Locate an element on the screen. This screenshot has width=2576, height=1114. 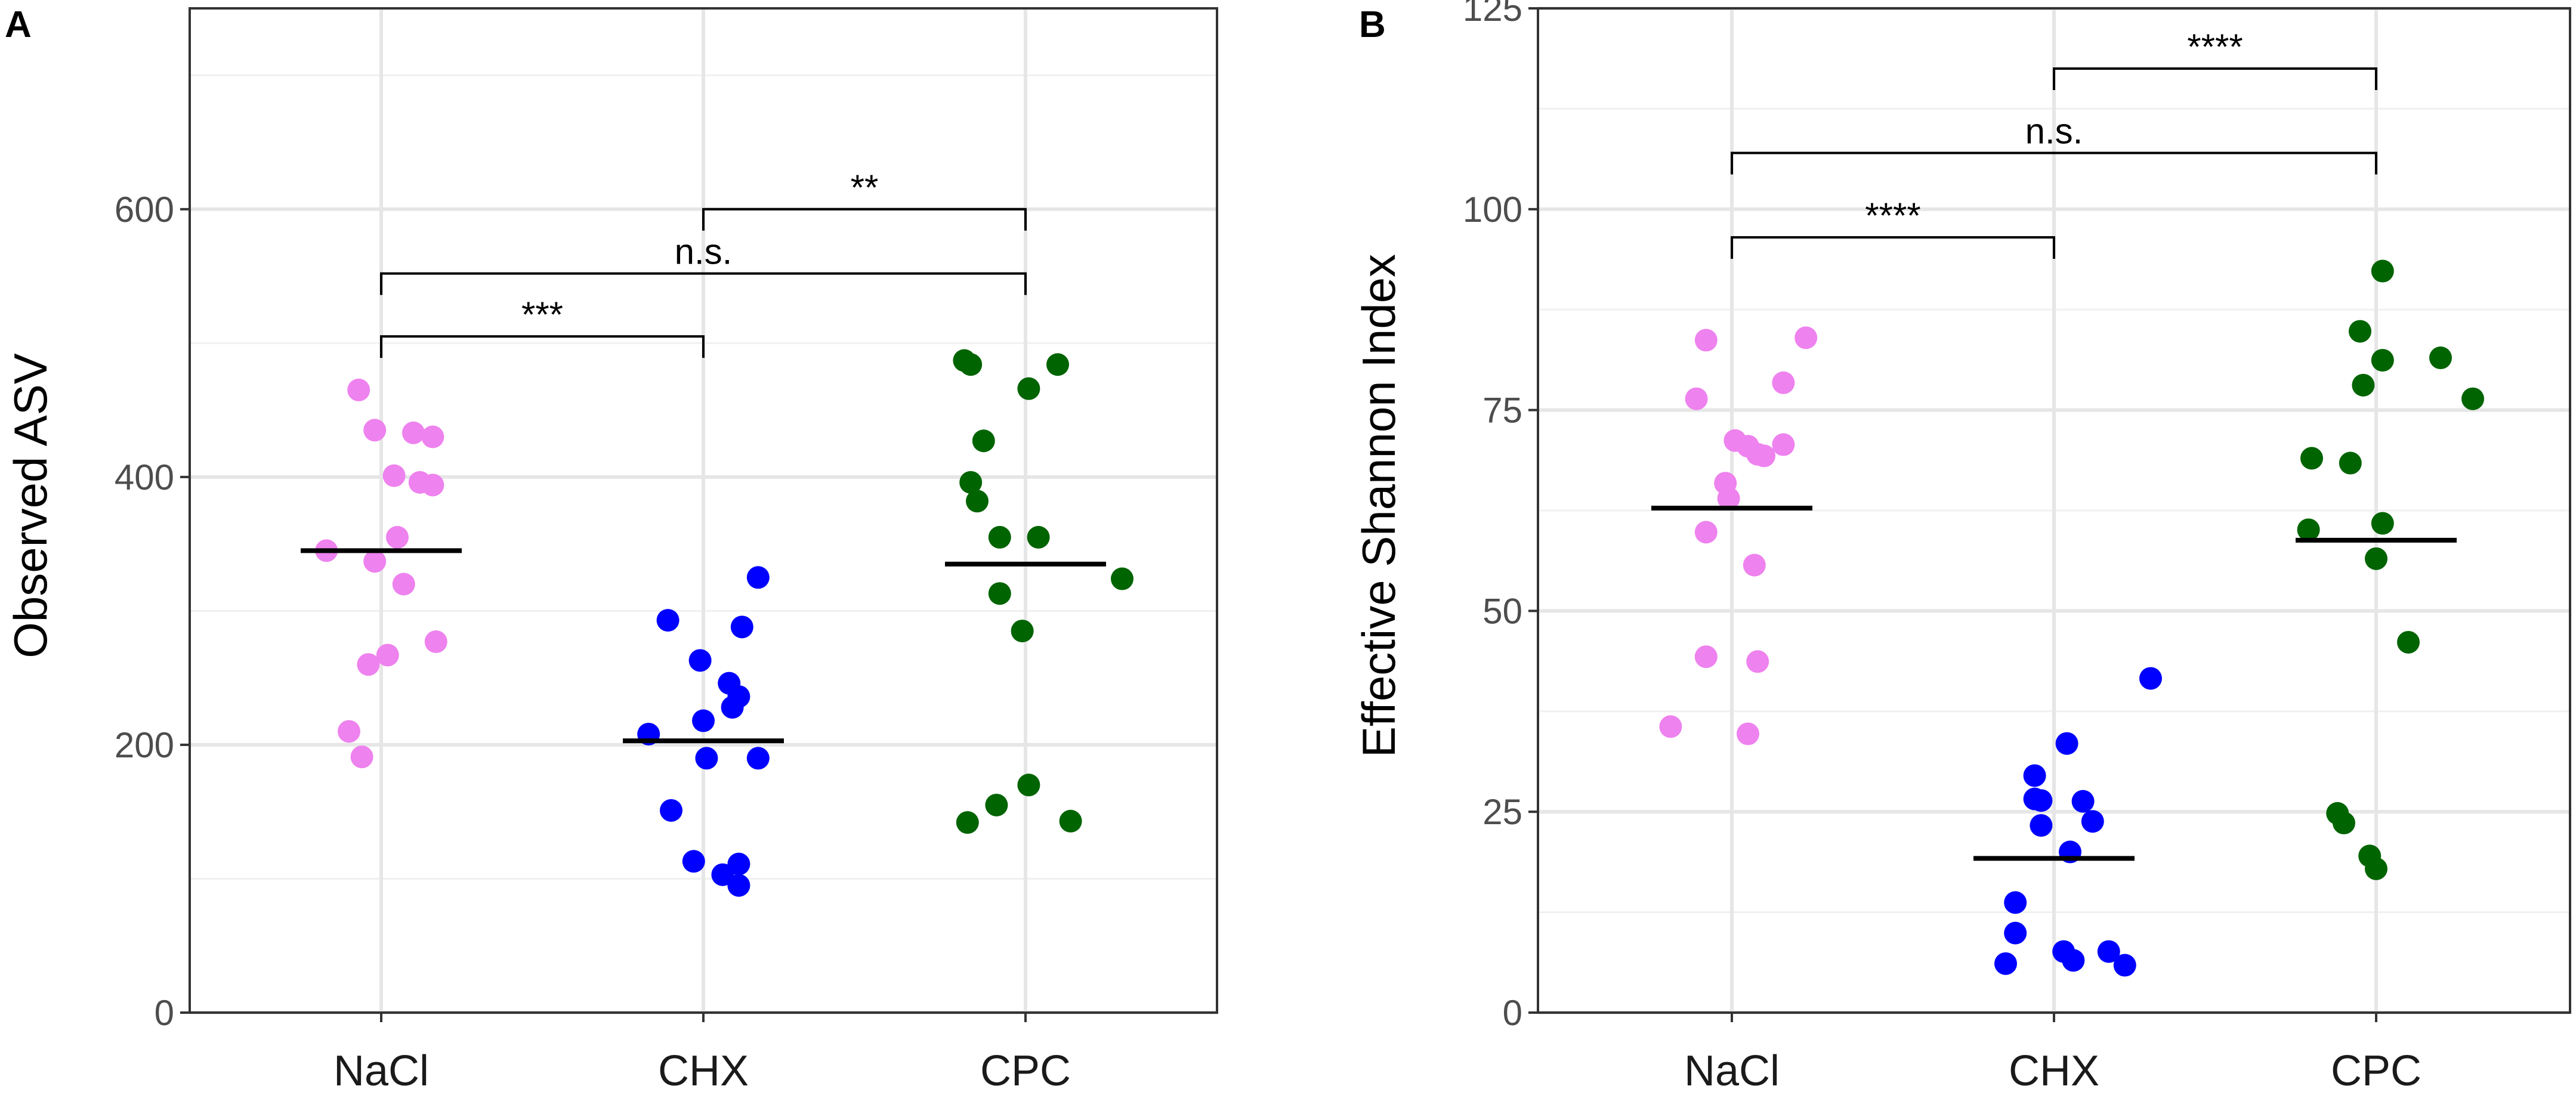
panel-b-y-axis-title: Effective Shannon Index is located at coordinates (1378, 505).